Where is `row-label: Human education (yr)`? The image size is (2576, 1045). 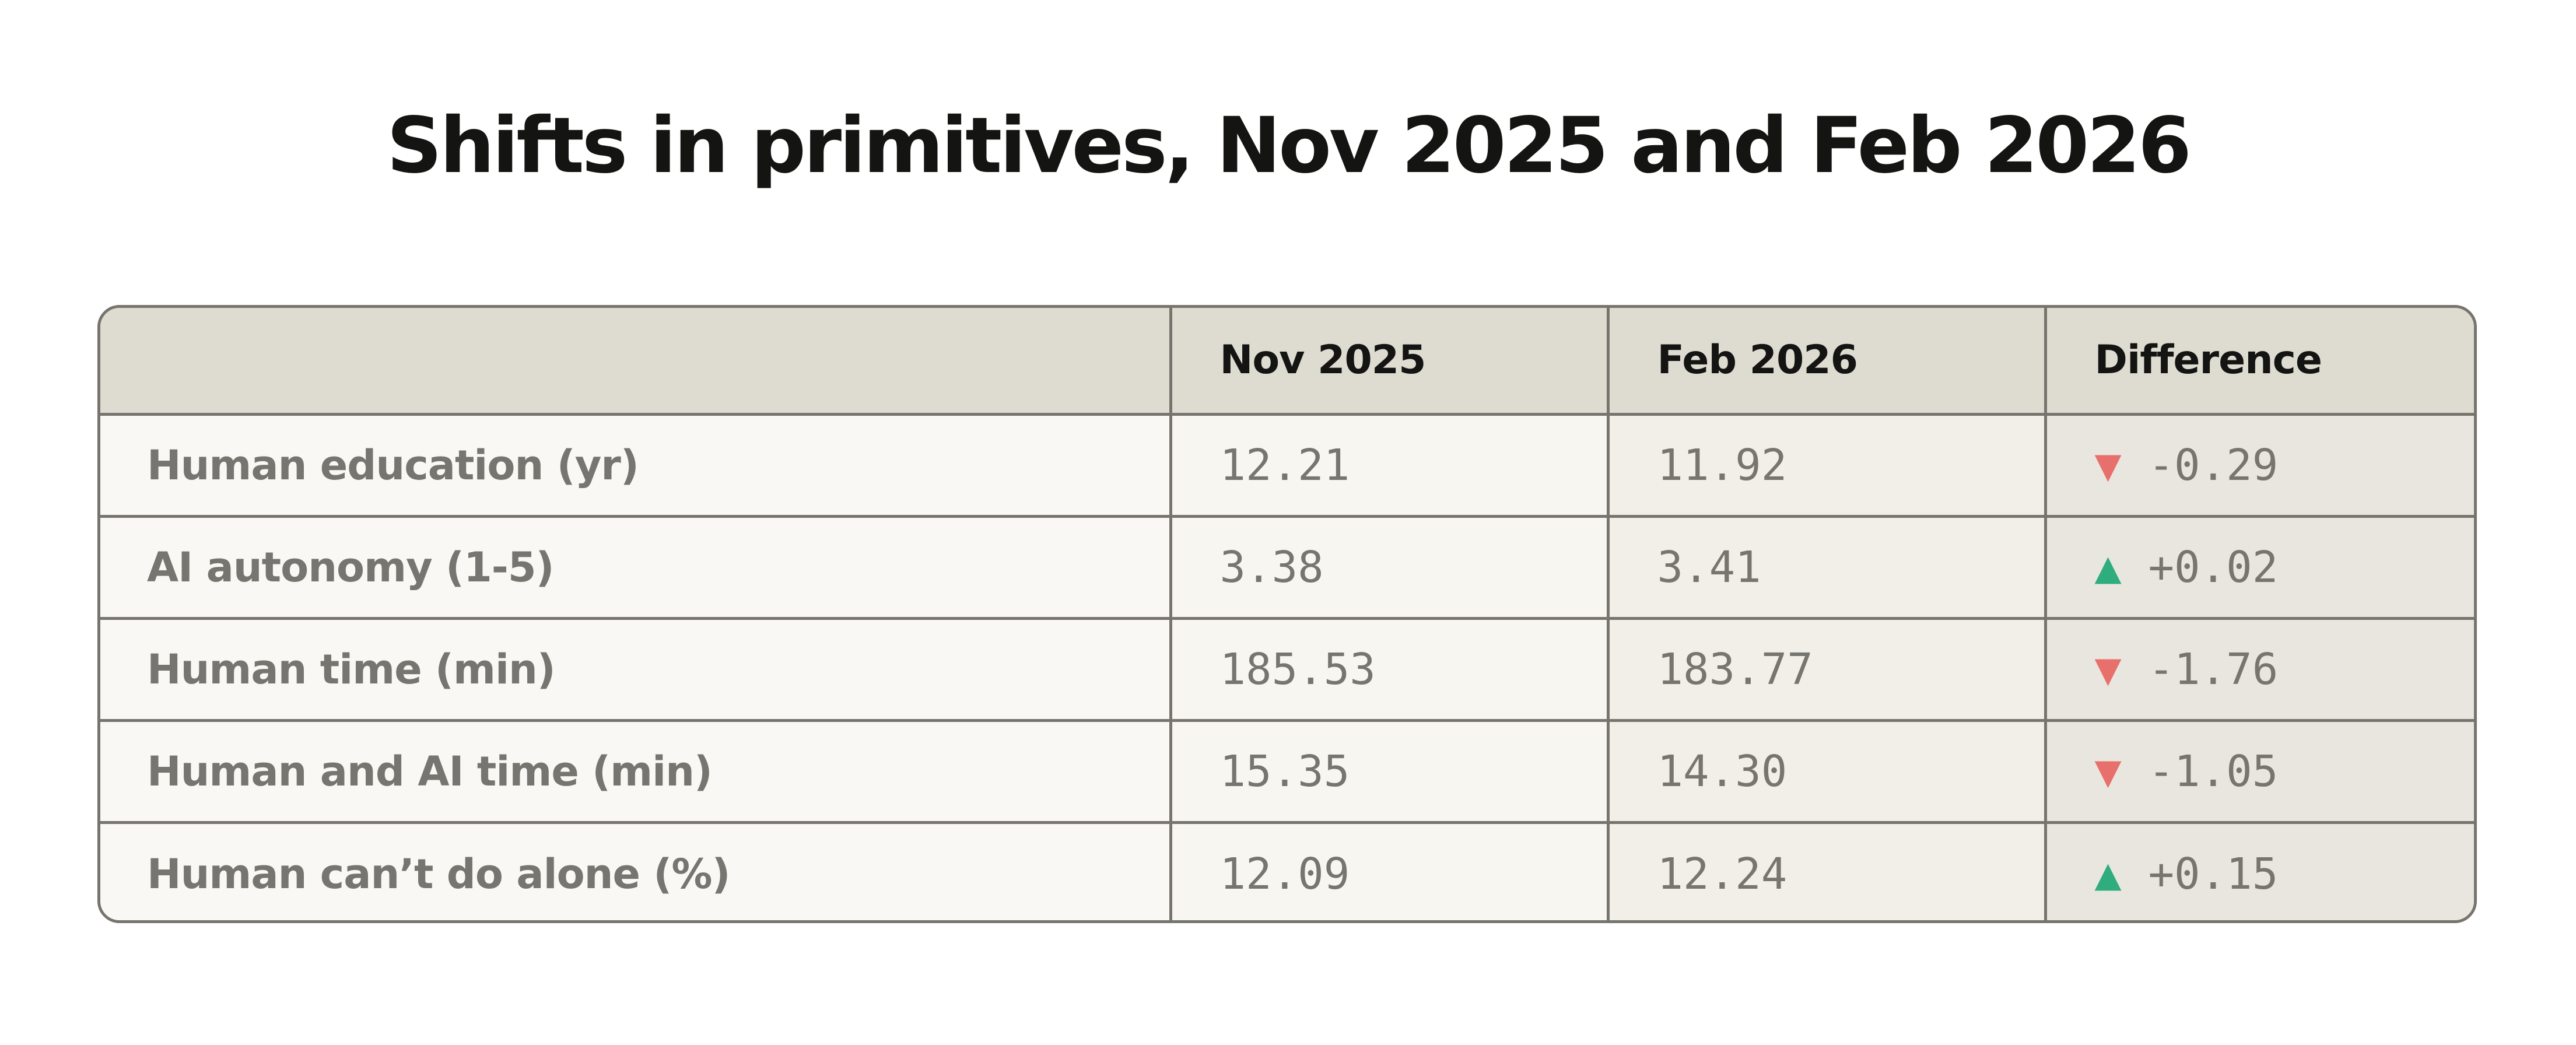 row-label: Human education (yr) is located at coordinates (636, 465).